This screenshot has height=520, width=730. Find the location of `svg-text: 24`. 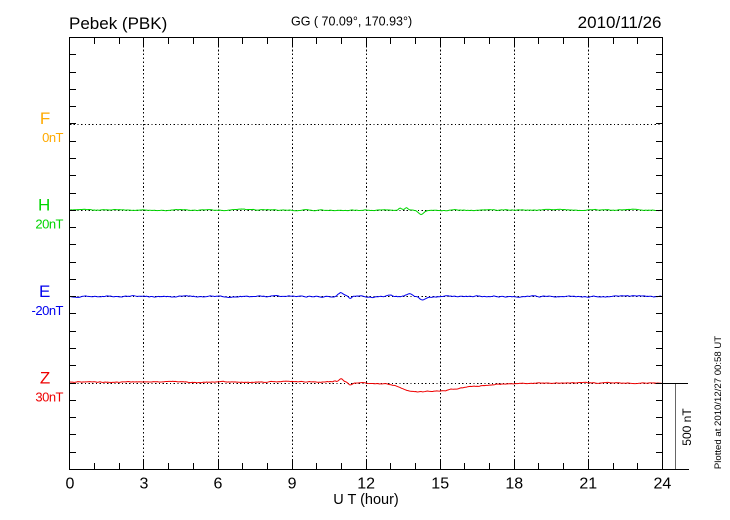

svg-text: 24 is located at coordinates (663, 484).